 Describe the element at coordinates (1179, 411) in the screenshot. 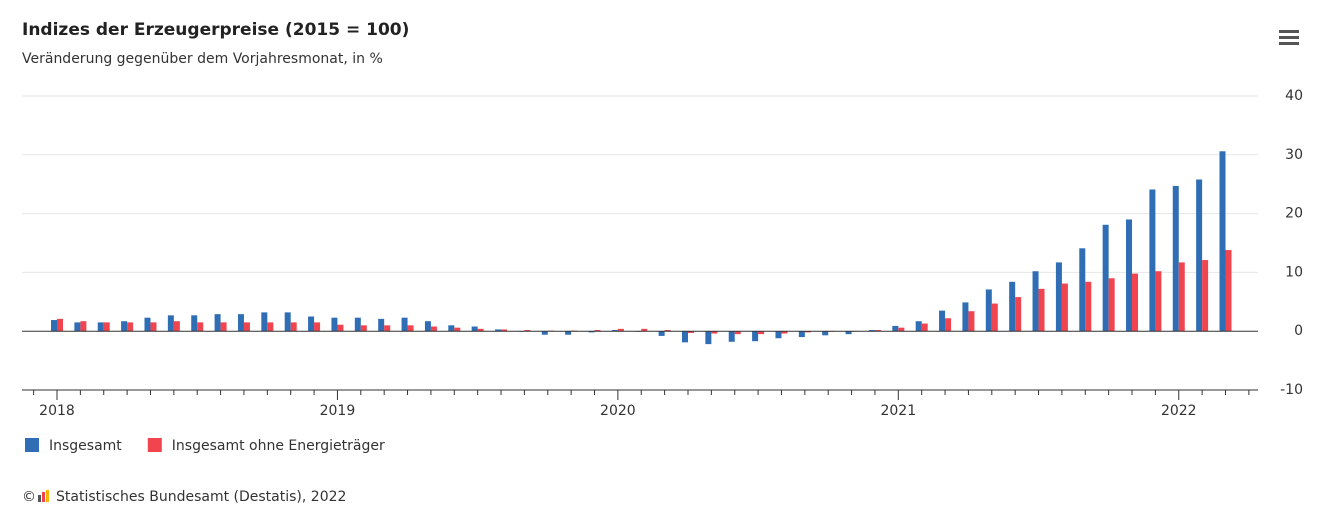

I see `x-tick-label: 2022` at that location.